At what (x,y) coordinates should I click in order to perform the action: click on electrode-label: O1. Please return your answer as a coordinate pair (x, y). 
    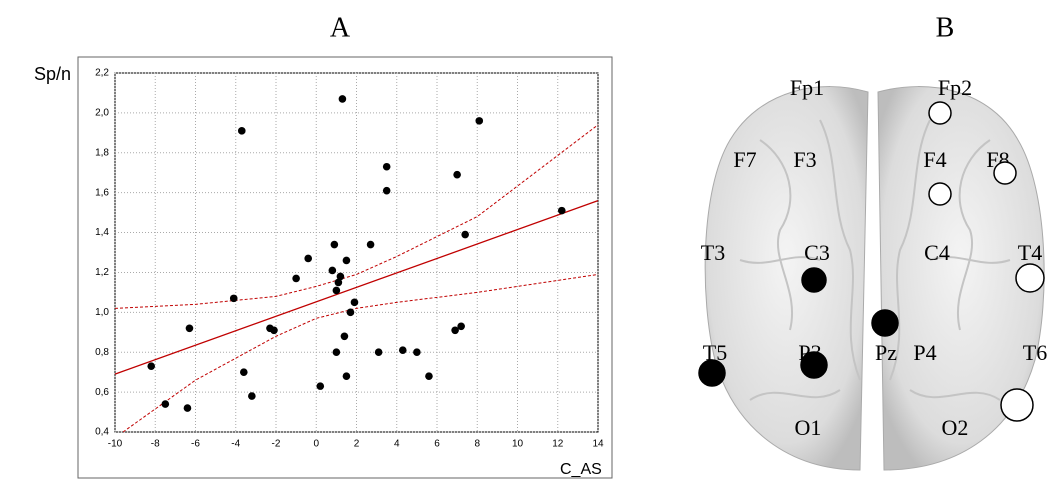
    Looking at the image, I should click on (808, 427).